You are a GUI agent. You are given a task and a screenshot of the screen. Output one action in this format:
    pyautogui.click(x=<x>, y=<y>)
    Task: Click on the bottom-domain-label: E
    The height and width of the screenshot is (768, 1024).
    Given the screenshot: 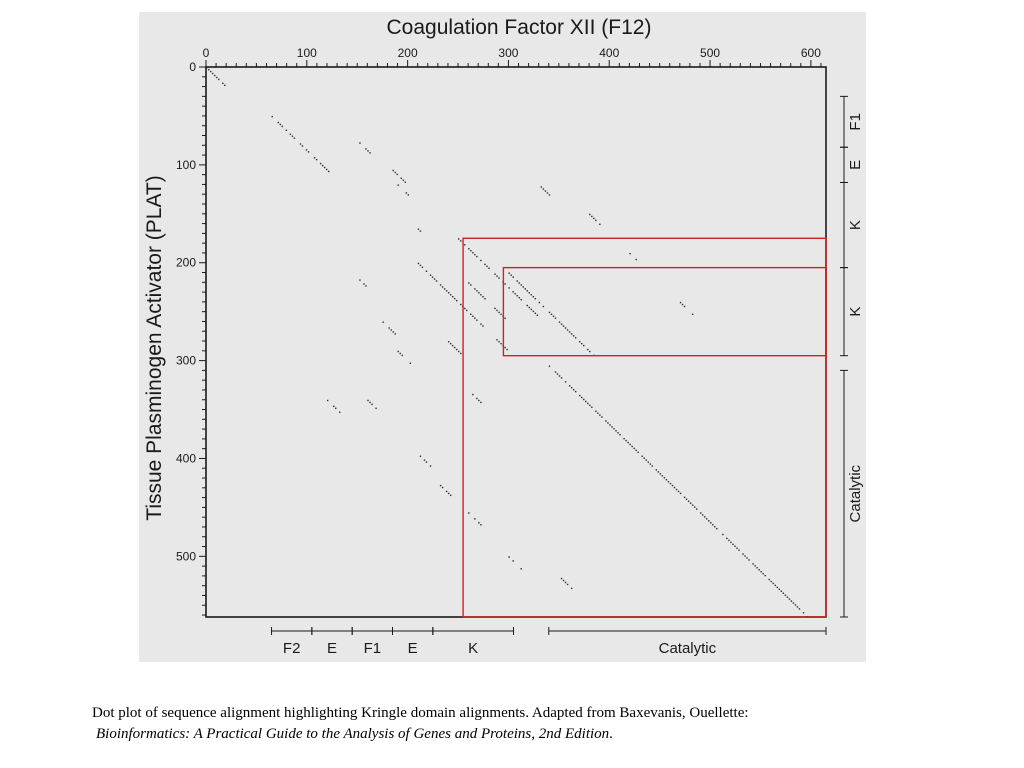 What is the action you would take?
    pyautogui.click(x=332, y=648)
    